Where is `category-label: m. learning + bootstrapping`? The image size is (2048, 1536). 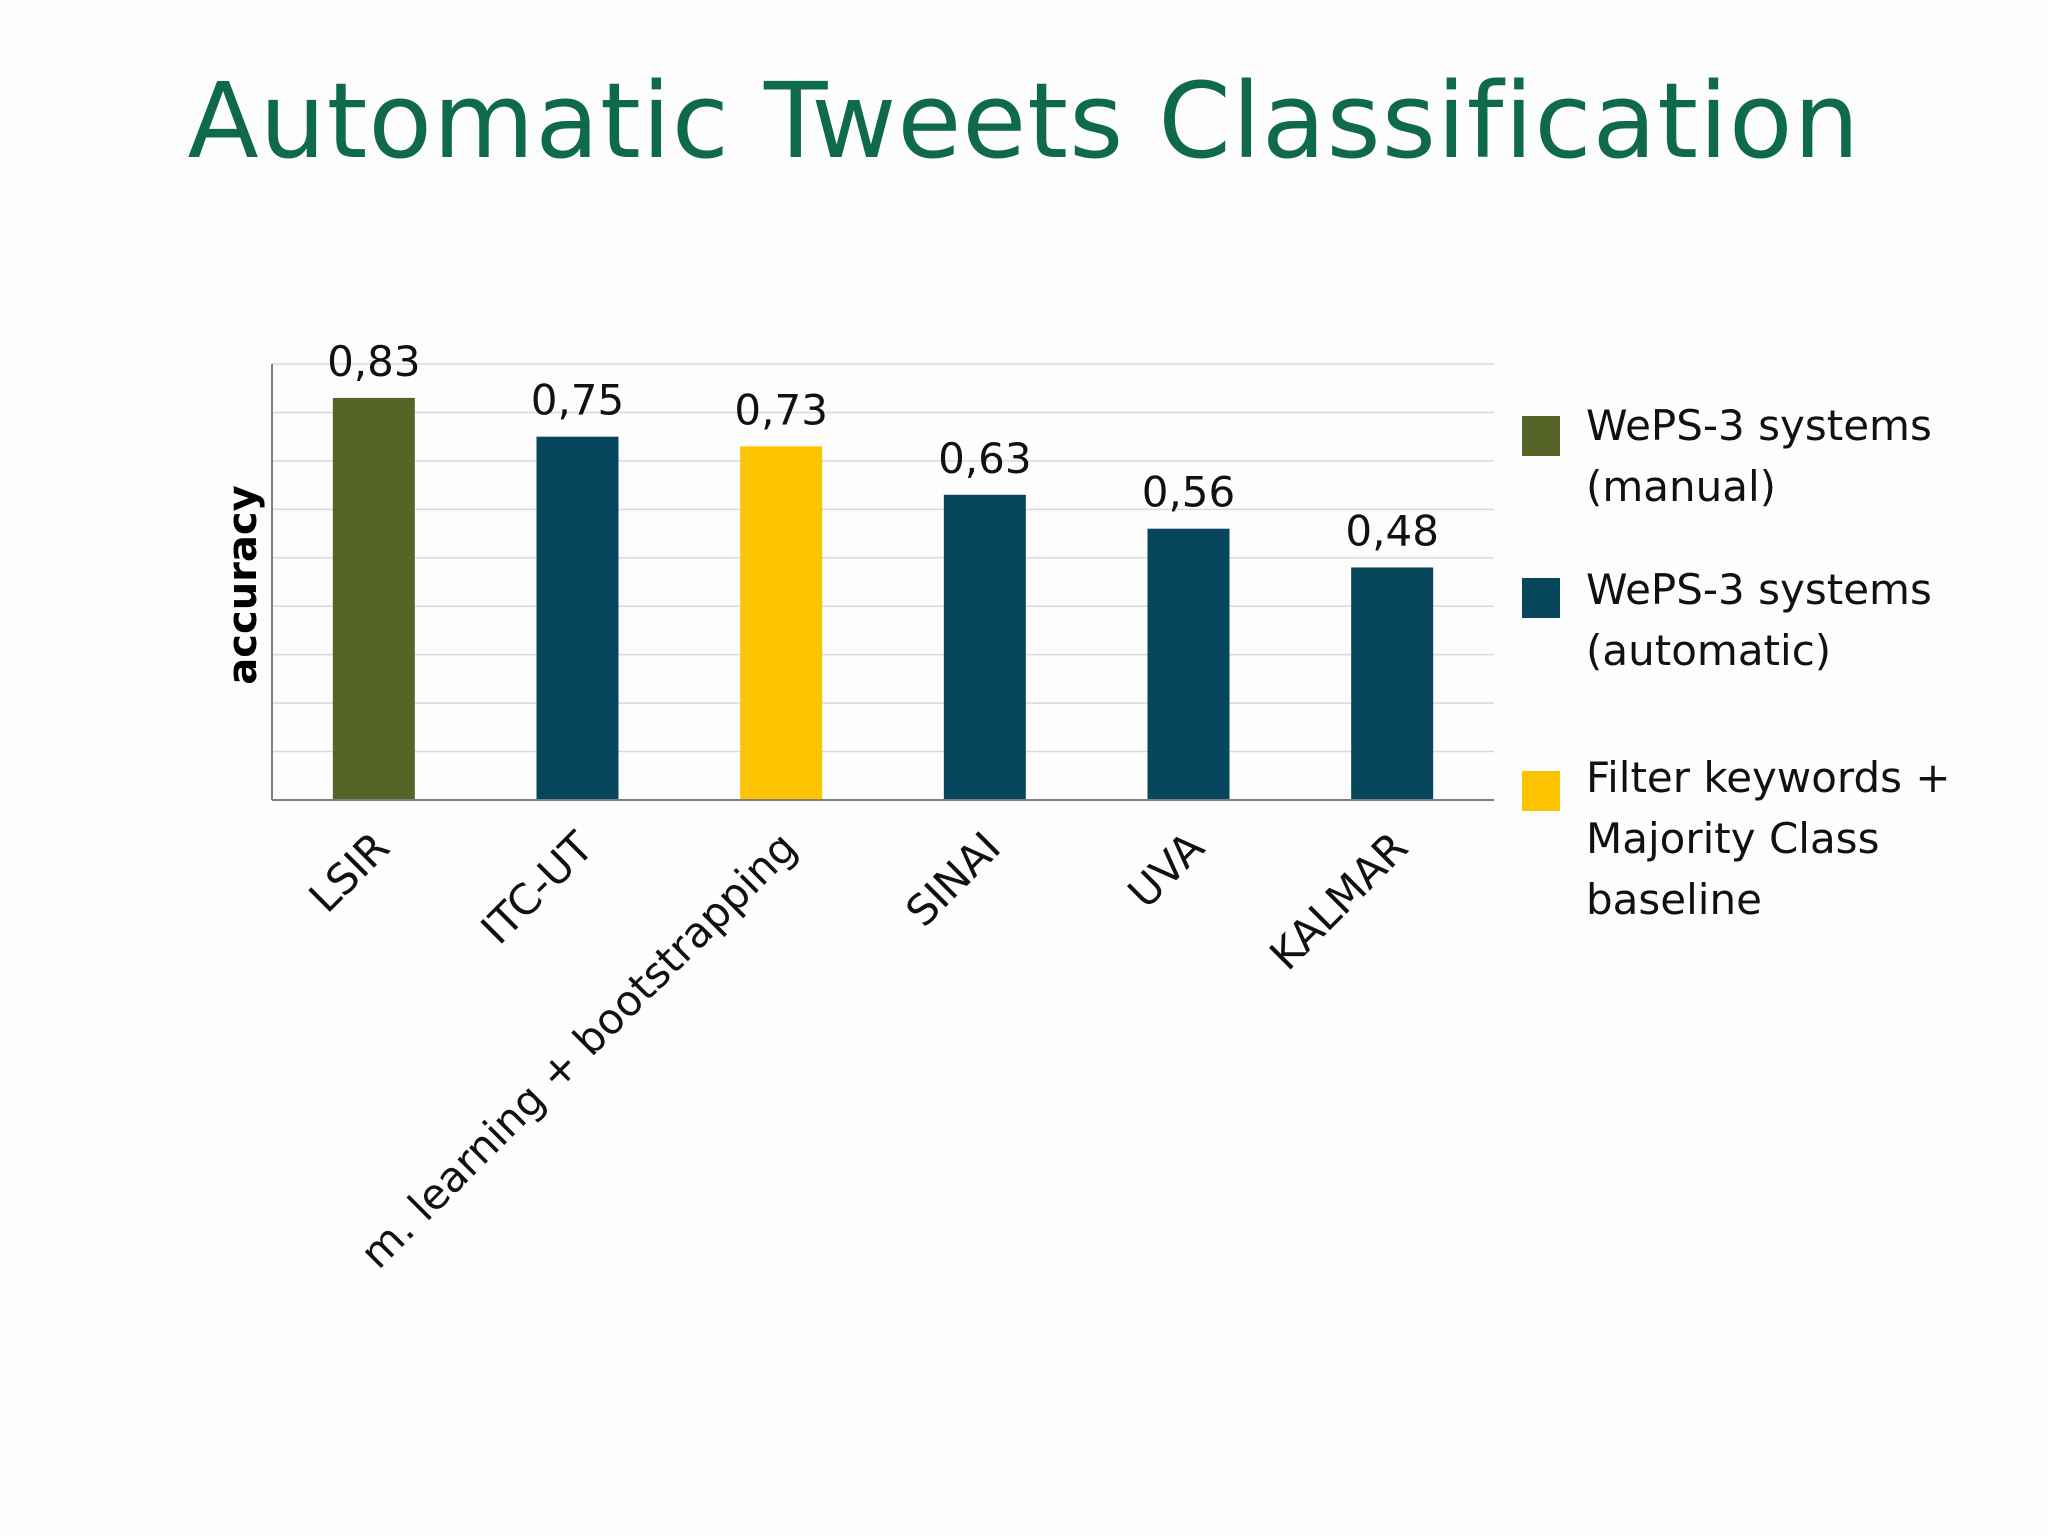 category-label: m. learning + bootstrapping is located at coordinates (578, 1049).